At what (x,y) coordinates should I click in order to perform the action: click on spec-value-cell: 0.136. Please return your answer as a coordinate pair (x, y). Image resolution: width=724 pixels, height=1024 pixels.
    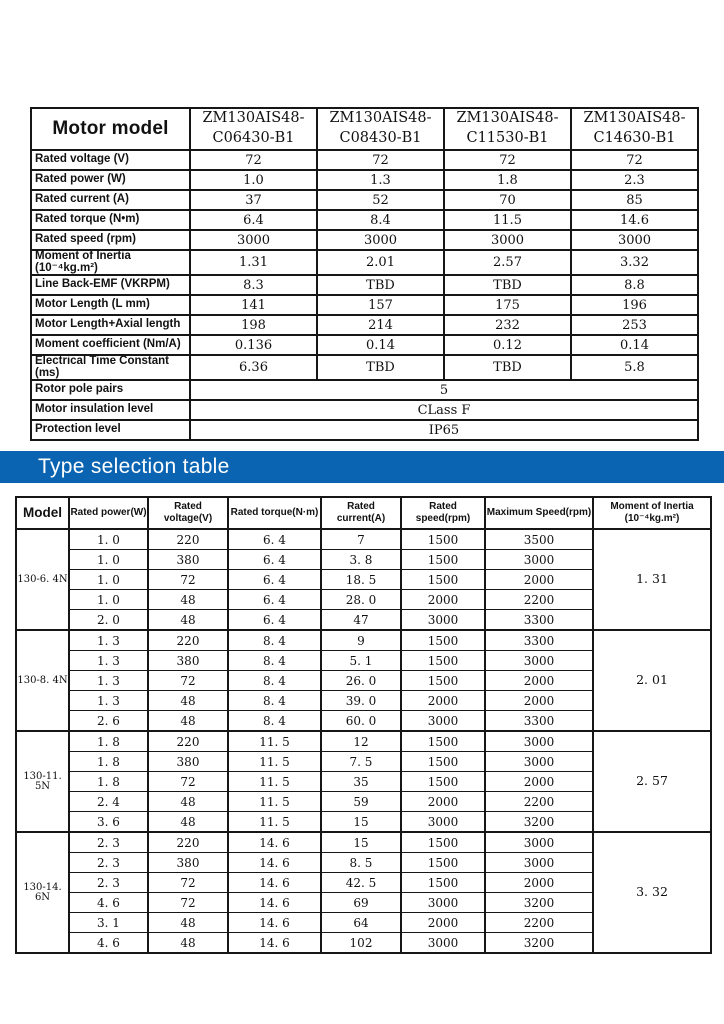
    Looking at the image, I should click on (253, 345).